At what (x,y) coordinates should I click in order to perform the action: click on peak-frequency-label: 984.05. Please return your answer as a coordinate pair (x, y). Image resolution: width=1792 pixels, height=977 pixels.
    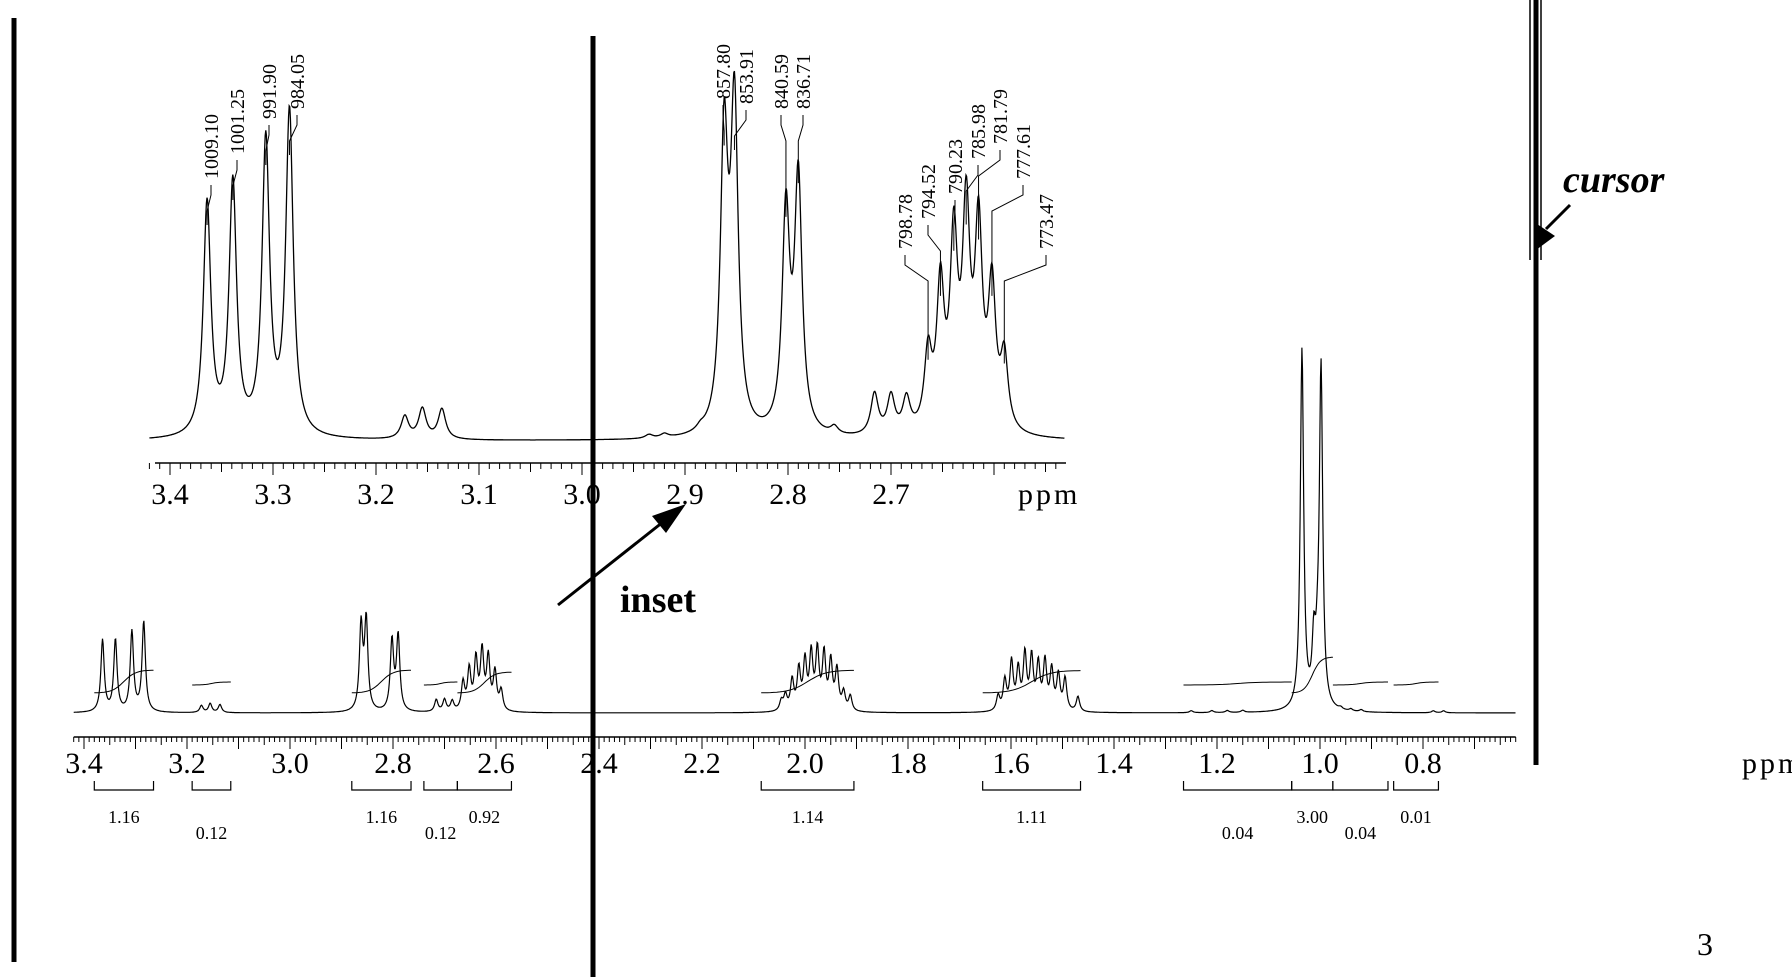
    Looking at the image, I should click on (298, 81).